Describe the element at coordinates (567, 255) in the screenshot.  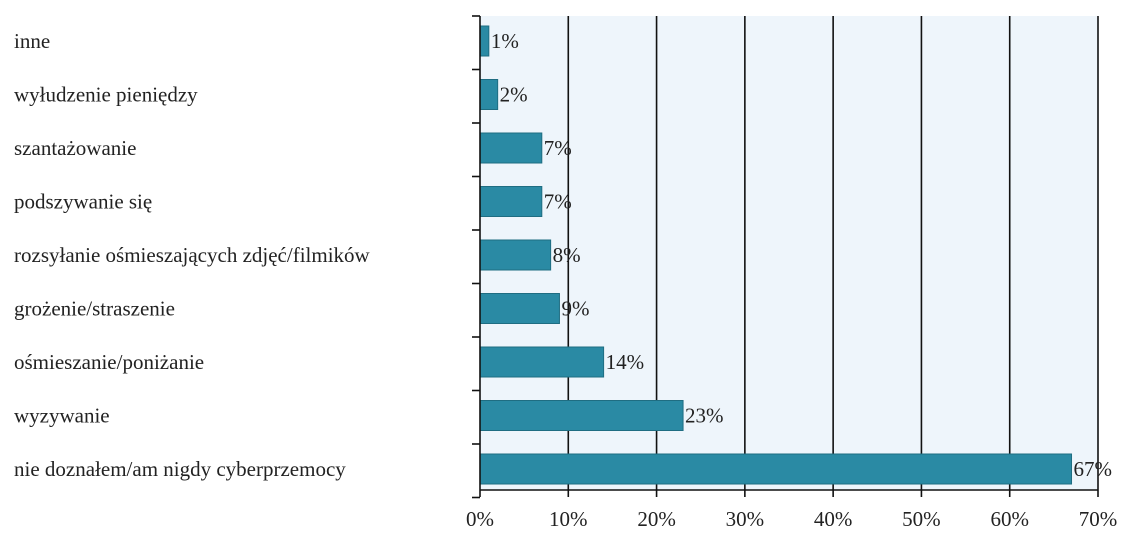
I see `bar-value-label: 8%` at that location.